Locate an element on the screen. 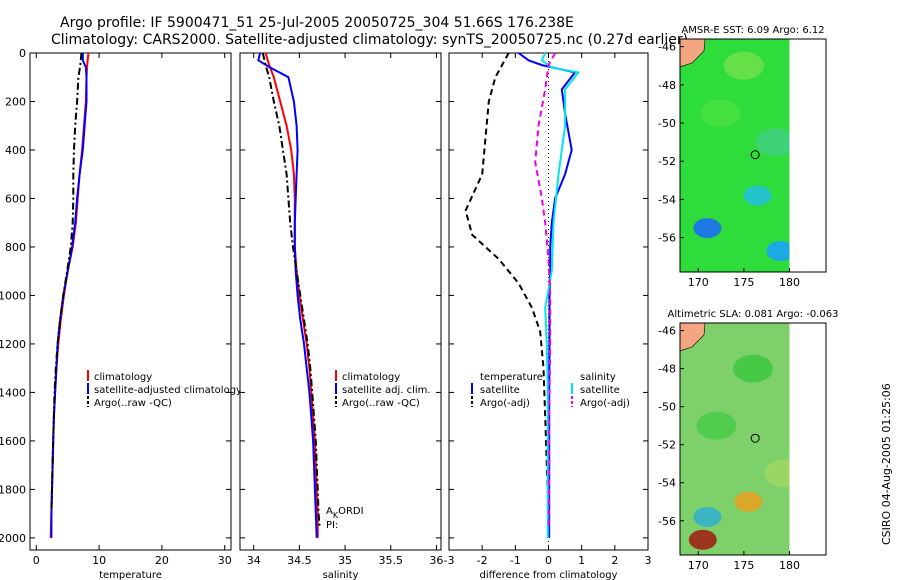 The image size is (900, 580). sst-map-x-tick-label: 180 is located at coordinates (789, 282).